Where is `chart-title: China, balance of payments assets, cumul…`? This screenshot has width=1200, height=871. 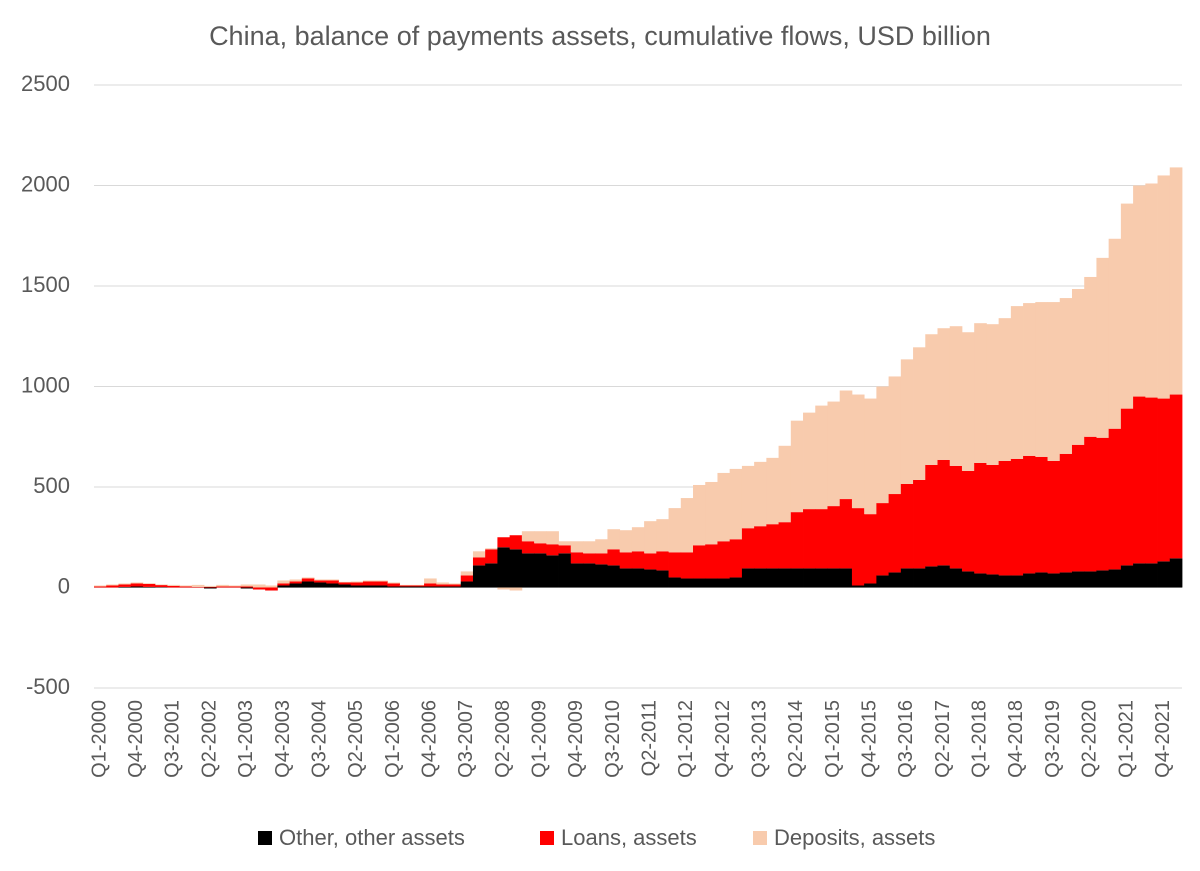
chart-title: China, balance of payments assets, cumul… is located at coordinates (600, 36).